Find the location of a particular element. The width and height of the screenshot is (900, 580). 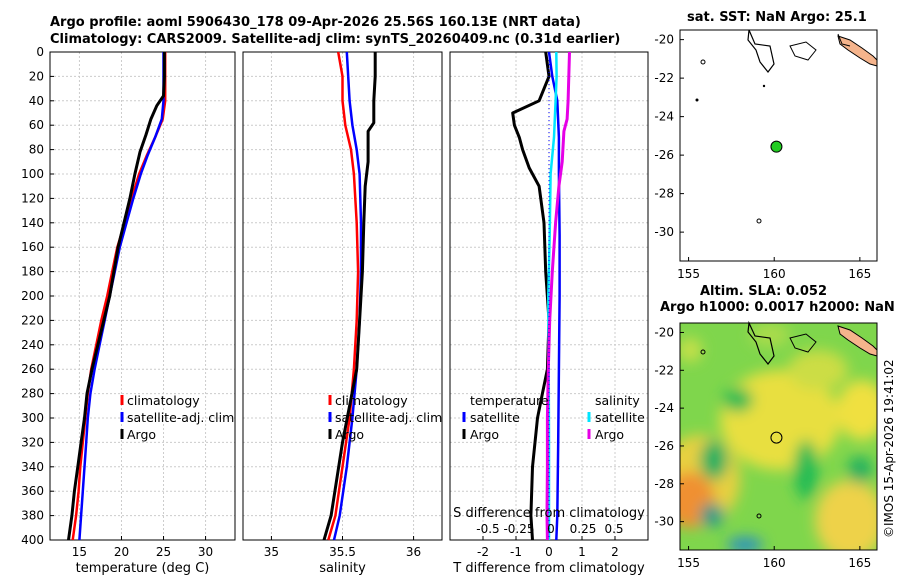

y-tick-label: 20 is located at coordinates (36, 76).